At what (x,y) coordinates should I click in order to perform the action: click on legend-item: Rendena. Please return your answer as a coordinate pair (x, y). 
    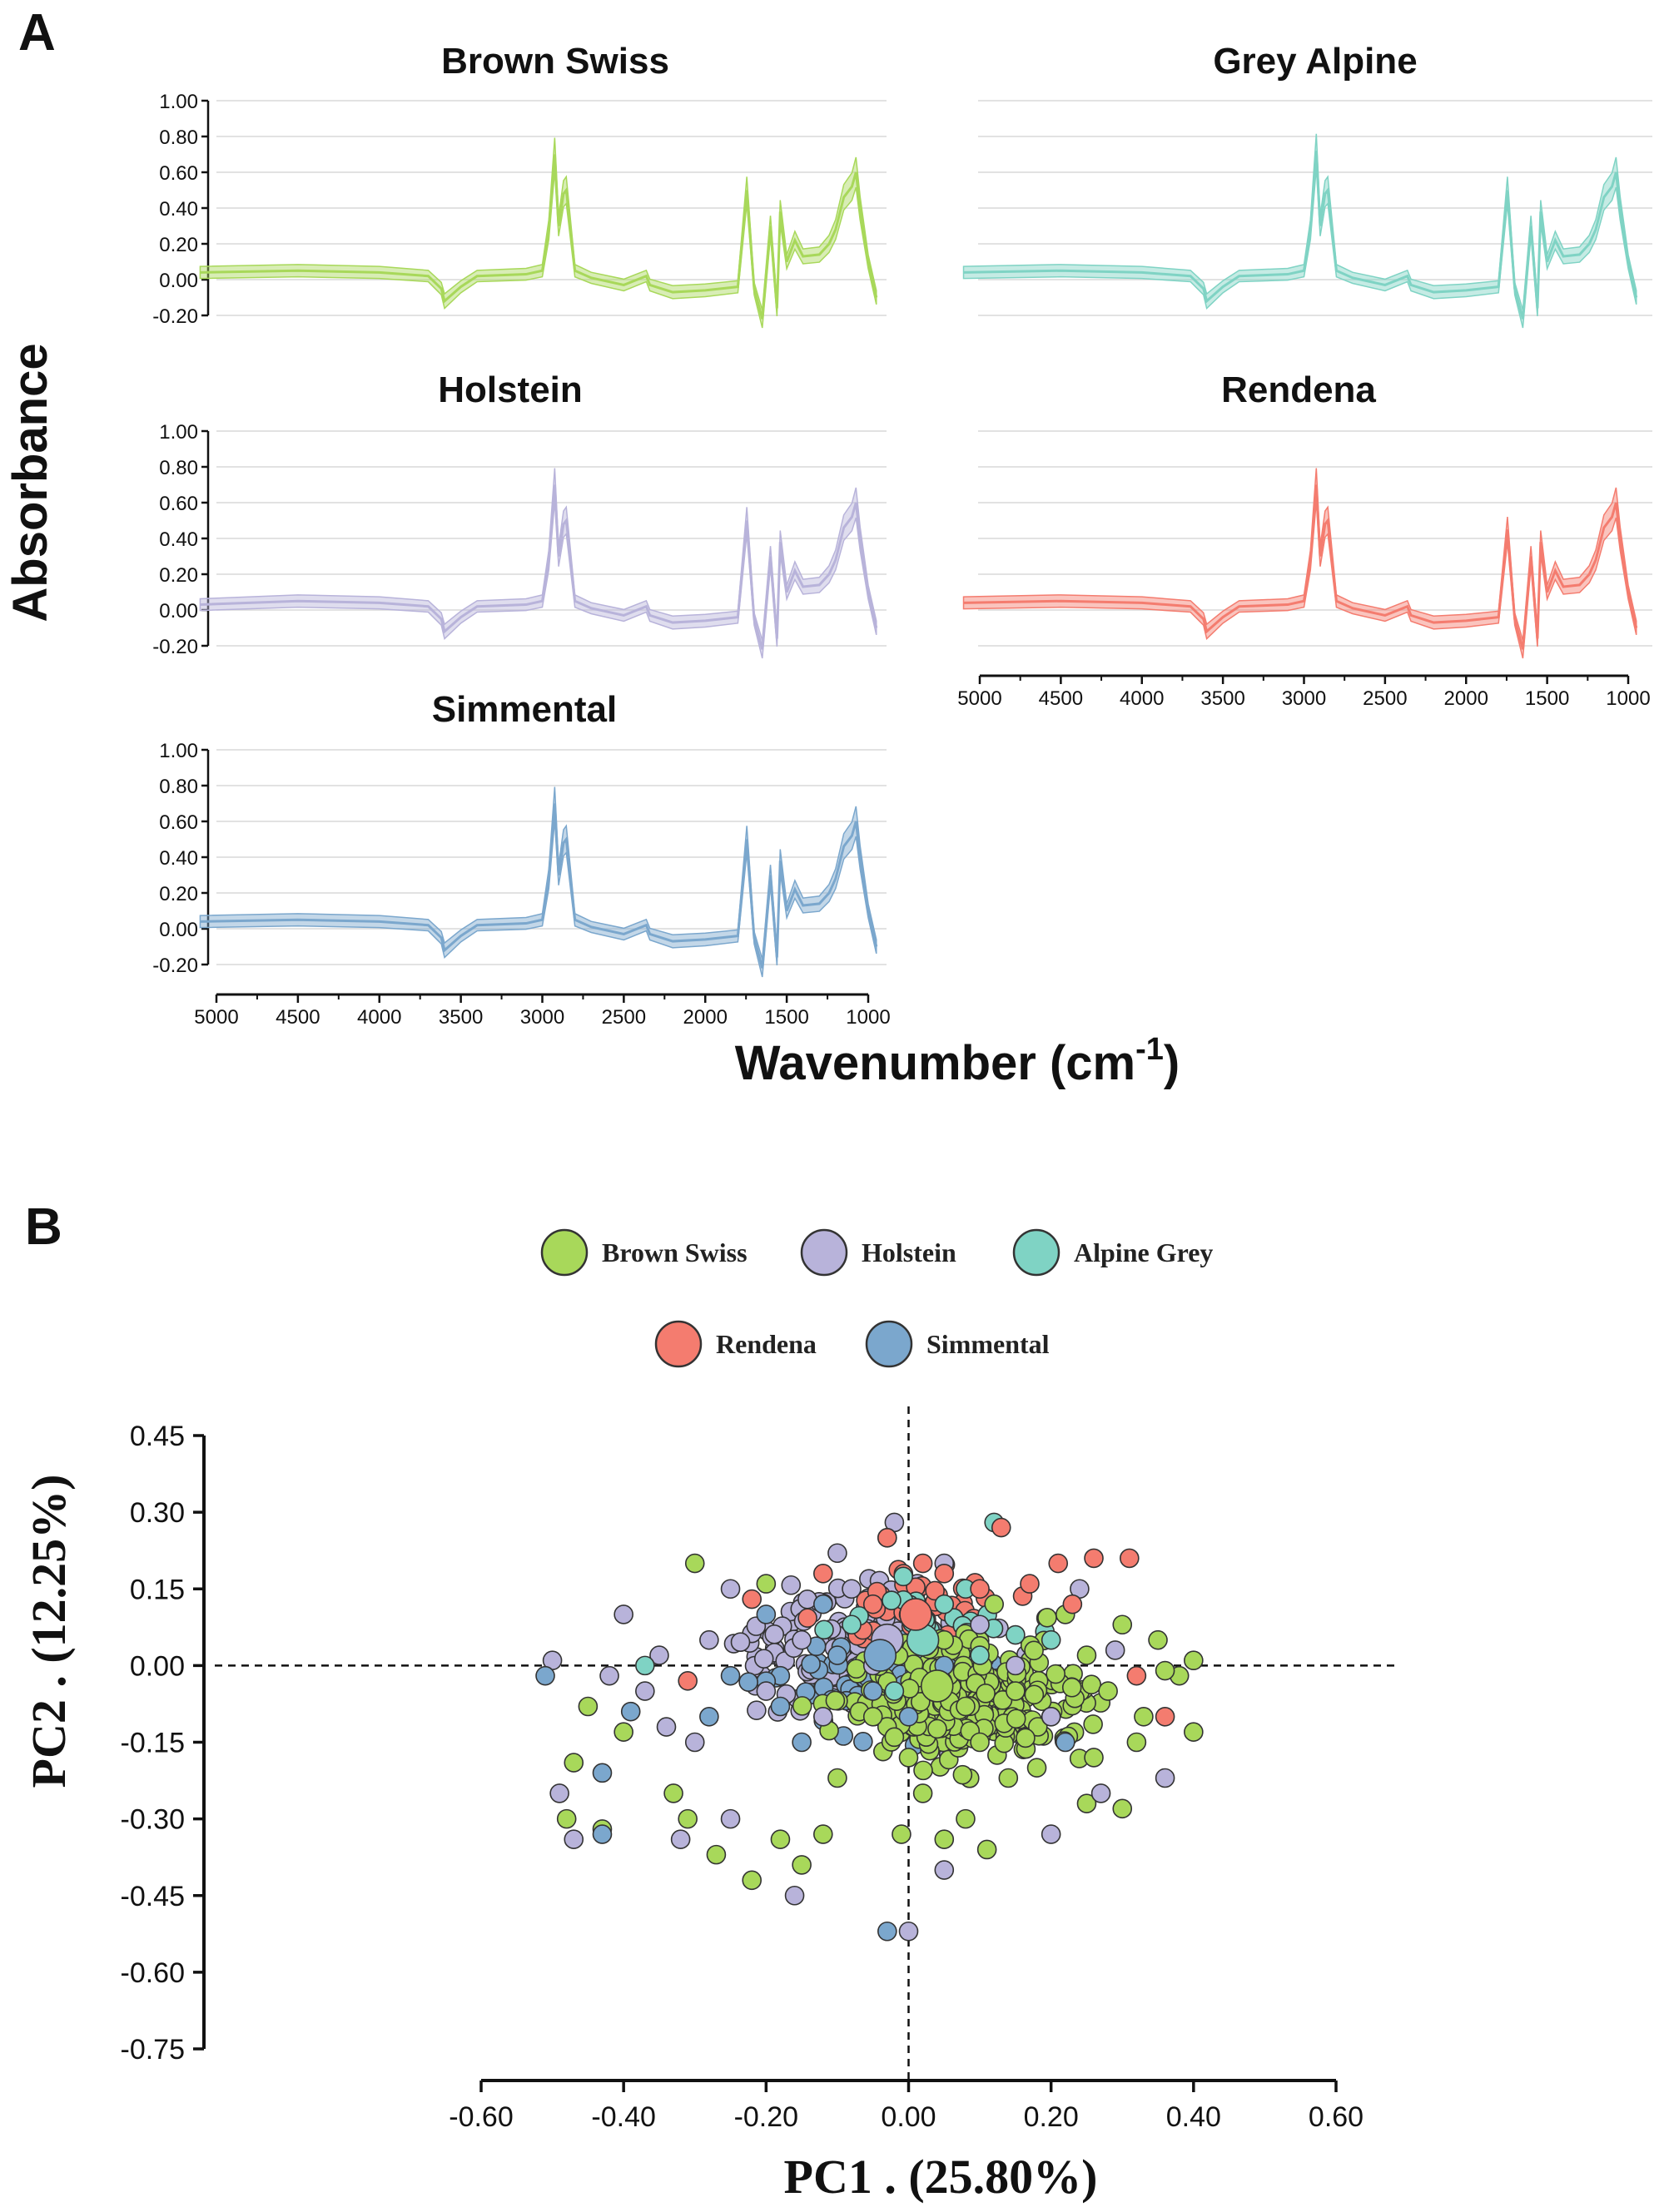
    Looking at the image, I should click on (735, 1344).